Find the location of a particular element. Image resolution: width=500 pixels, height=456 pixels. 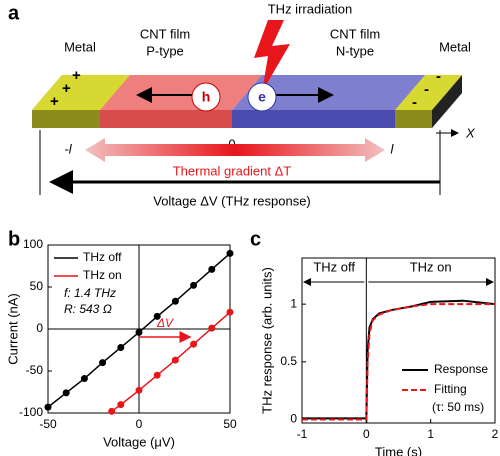

label: THz irradiation is located at coordinates (310, 8).